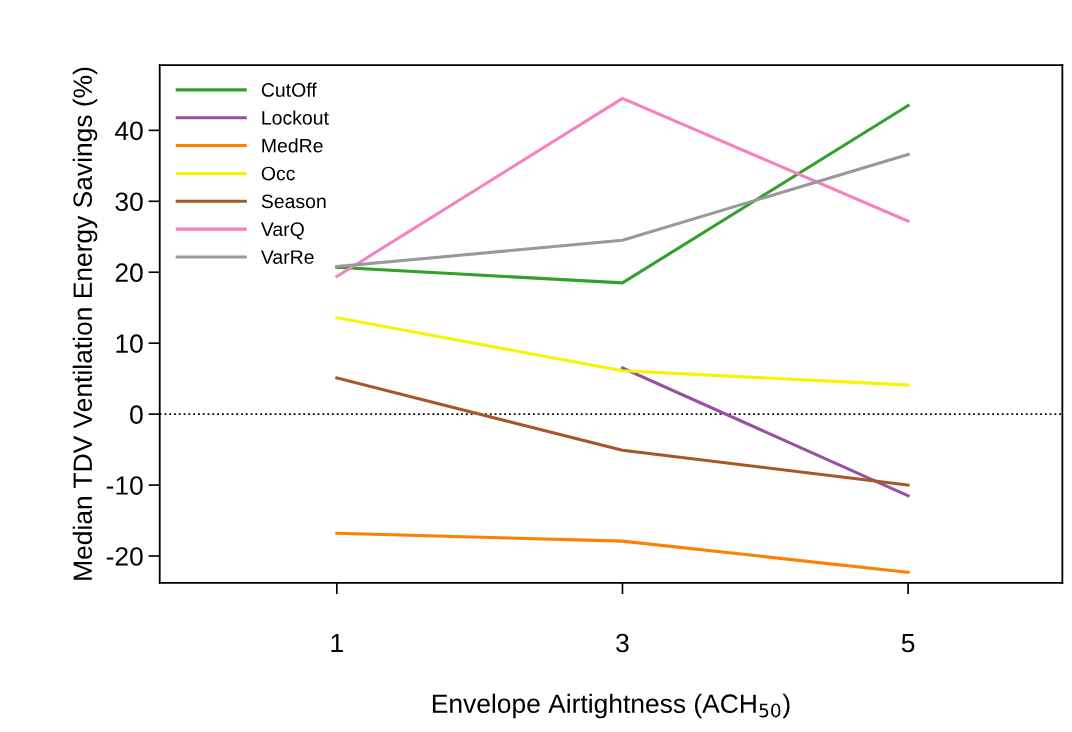 The image size is (1072, 732). Describe the element at coordinates (908, 643) in the screenshot. I see `x-tick-label: 5` at that location.